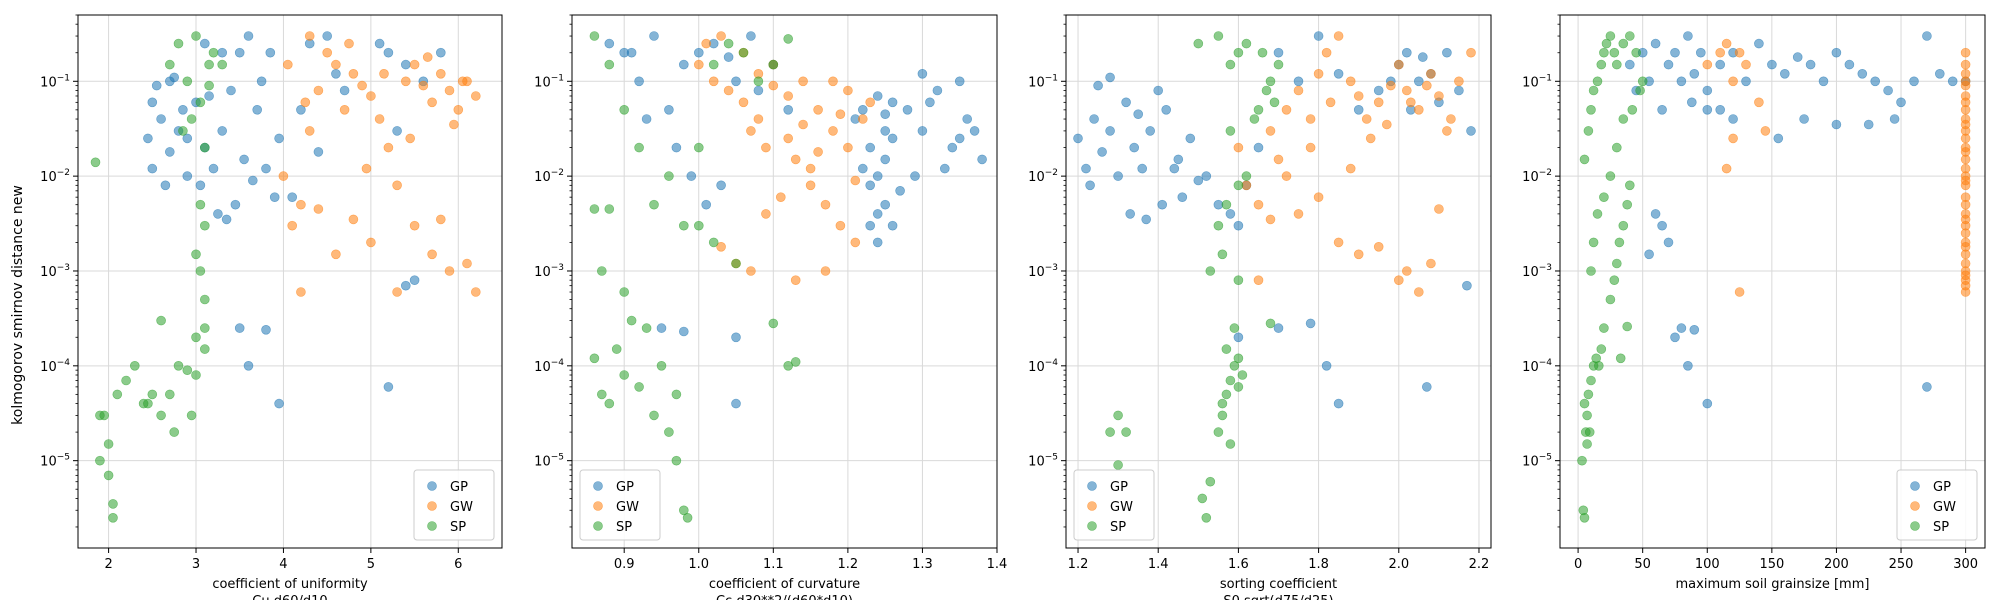 The image size is (2000, 600). I want to click on series-gw, so click(1836, 167).